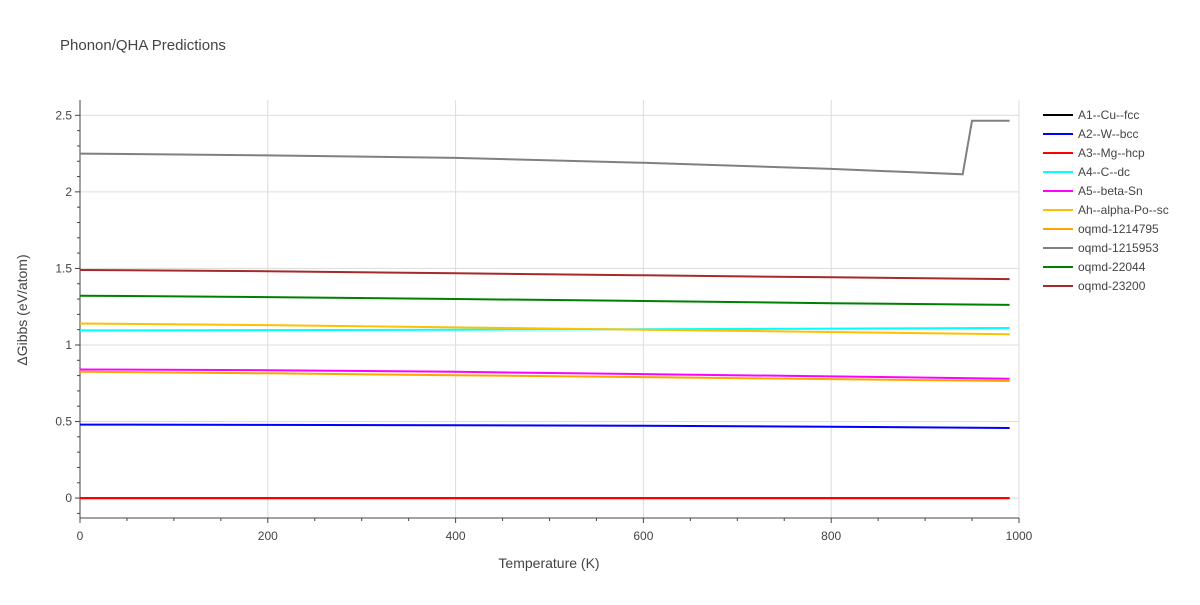 The image size is (1200, 605). Describe the element at coordinates (22, 309) in the screenshot. I see `y-axis-label: ΔGibbs (eV/atom)` at that location.